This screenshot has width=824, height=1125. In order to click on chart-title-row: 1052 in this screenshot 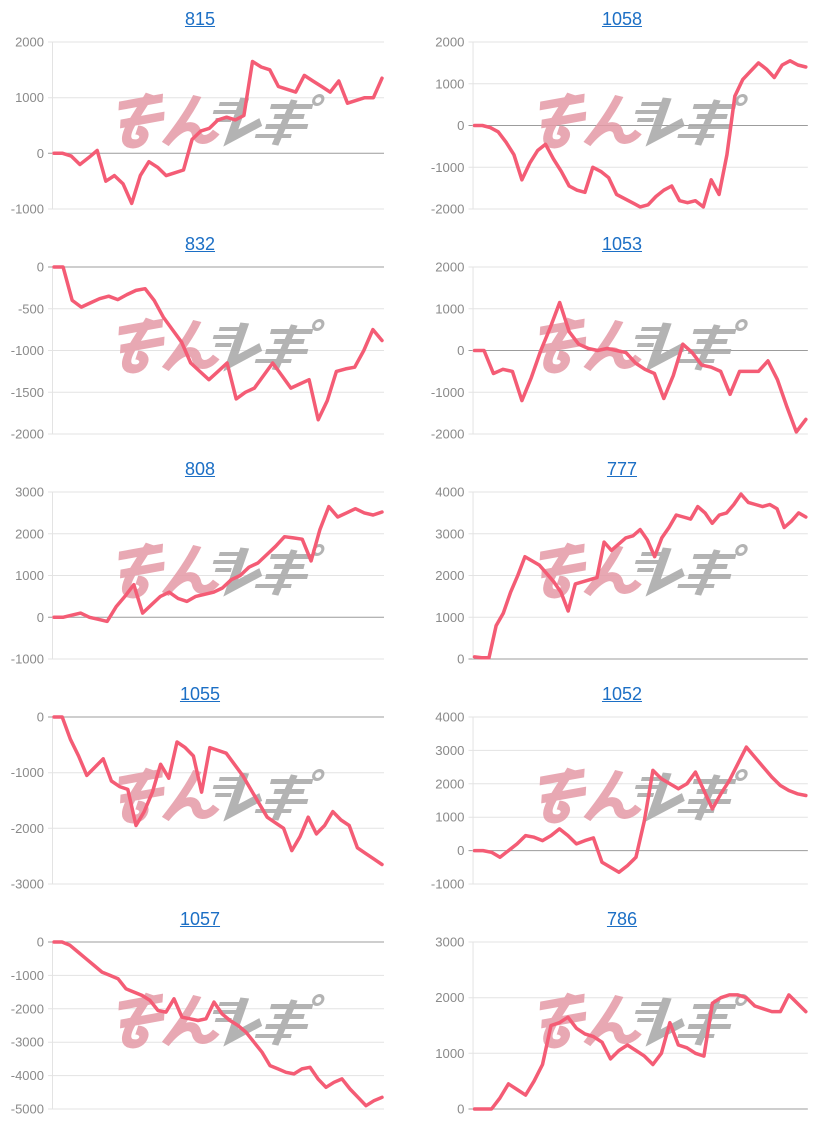, I will do `click(622, 695)`.